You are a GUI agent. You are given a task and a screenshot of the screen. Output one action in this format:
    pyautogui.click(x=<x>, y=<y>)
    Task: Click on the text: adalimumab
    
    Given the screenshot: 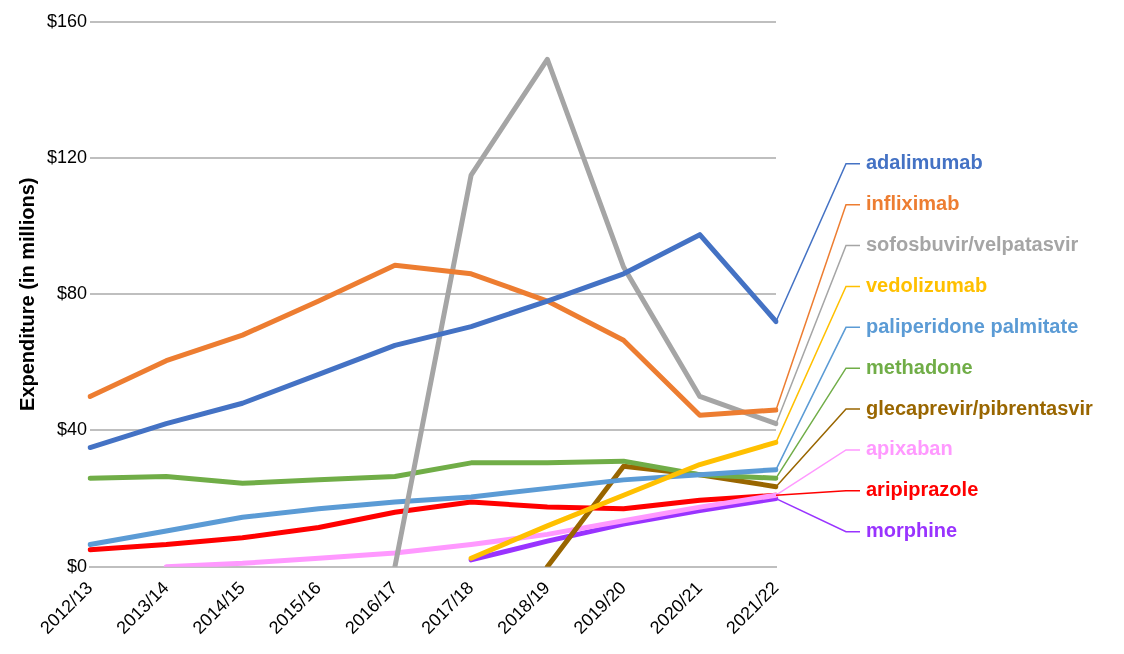 What is the action you would take?
    pyautogui.click(x=924, y=162)
    